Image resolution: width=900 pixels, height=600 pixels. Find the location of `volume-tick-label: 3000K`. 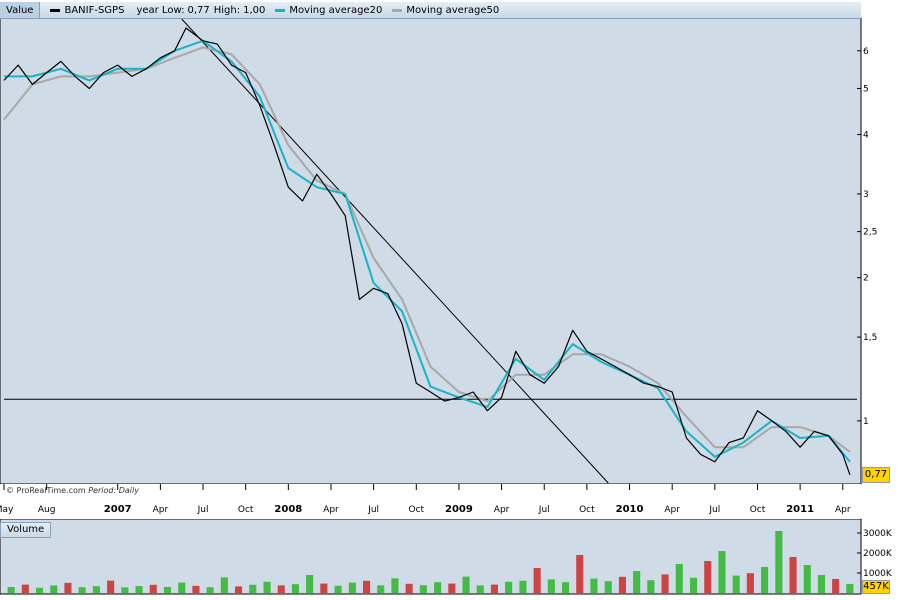

volume-tick-label: 3000K is located at coordinates (878, 534).